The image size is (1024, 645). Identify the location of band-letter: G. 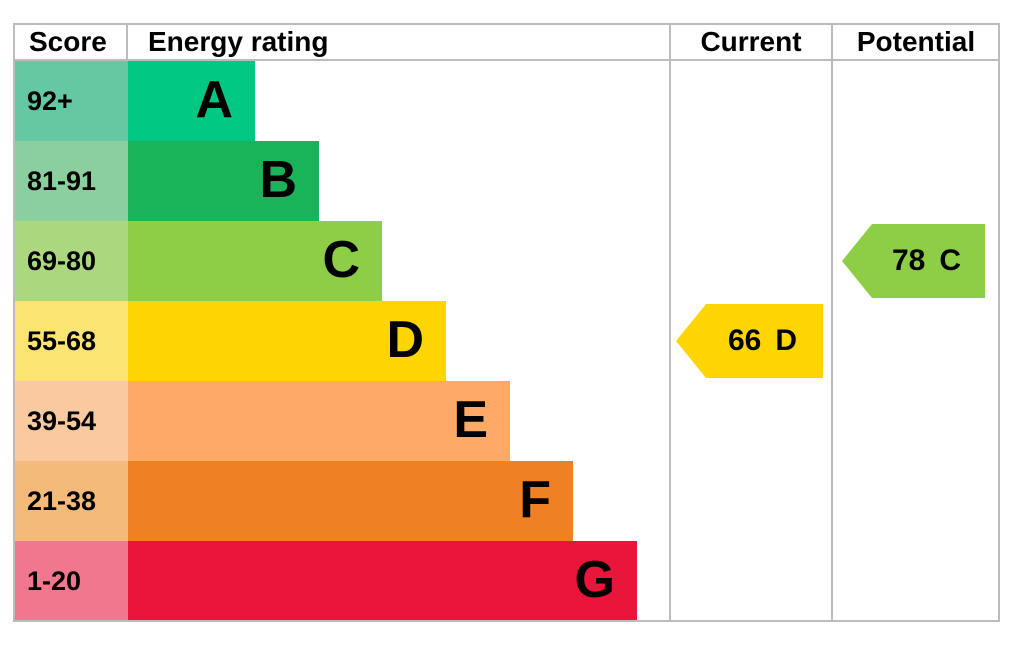
(594, 580).